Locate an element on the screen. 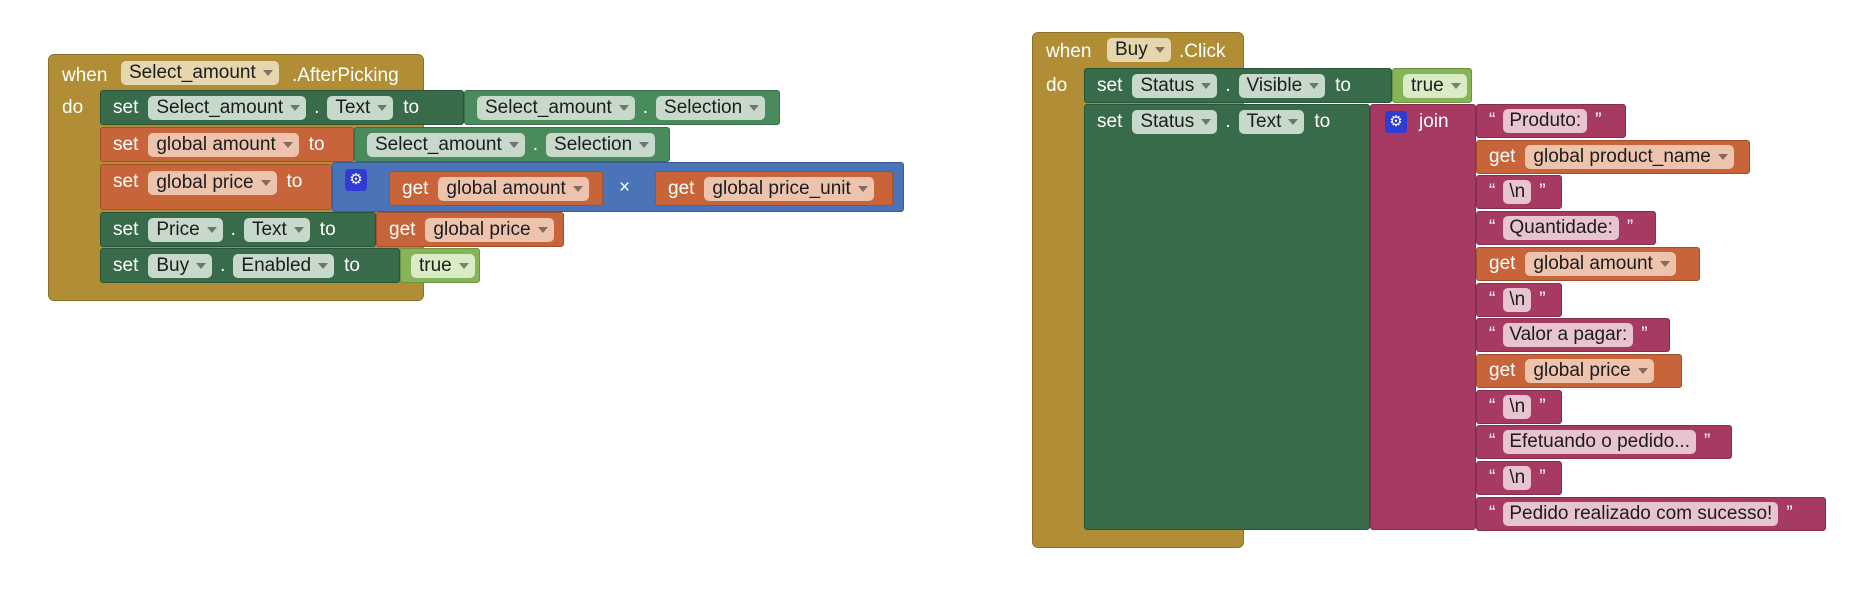  component-label: Price is located at coordinates (178, 229).